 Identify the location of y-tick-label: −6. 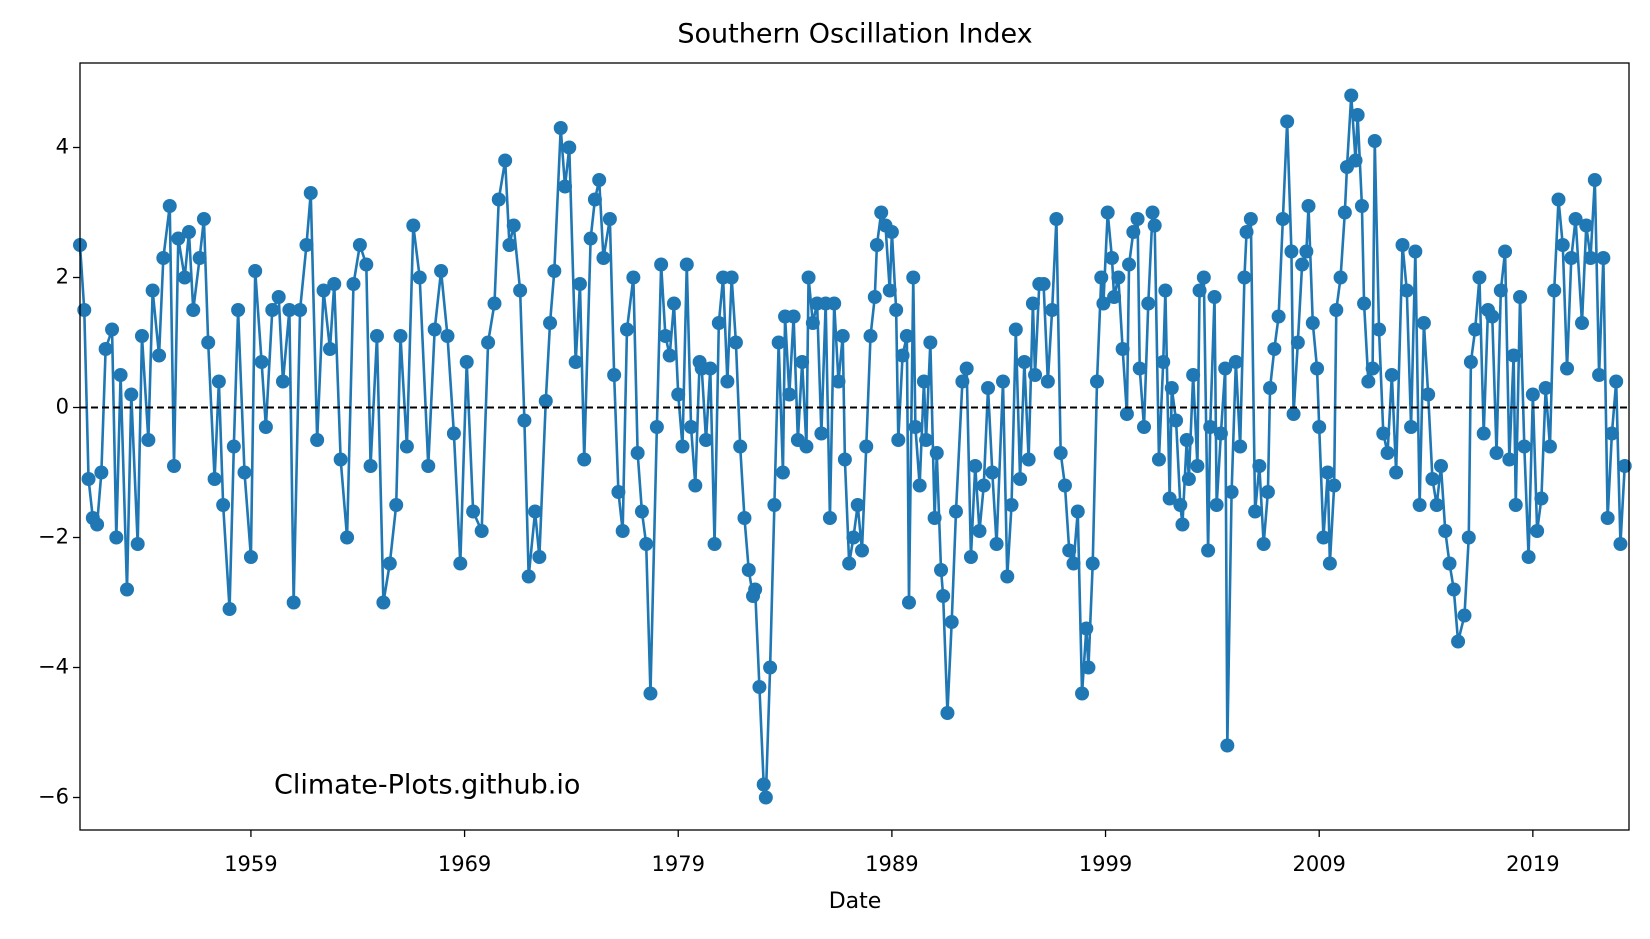
(53, 797).